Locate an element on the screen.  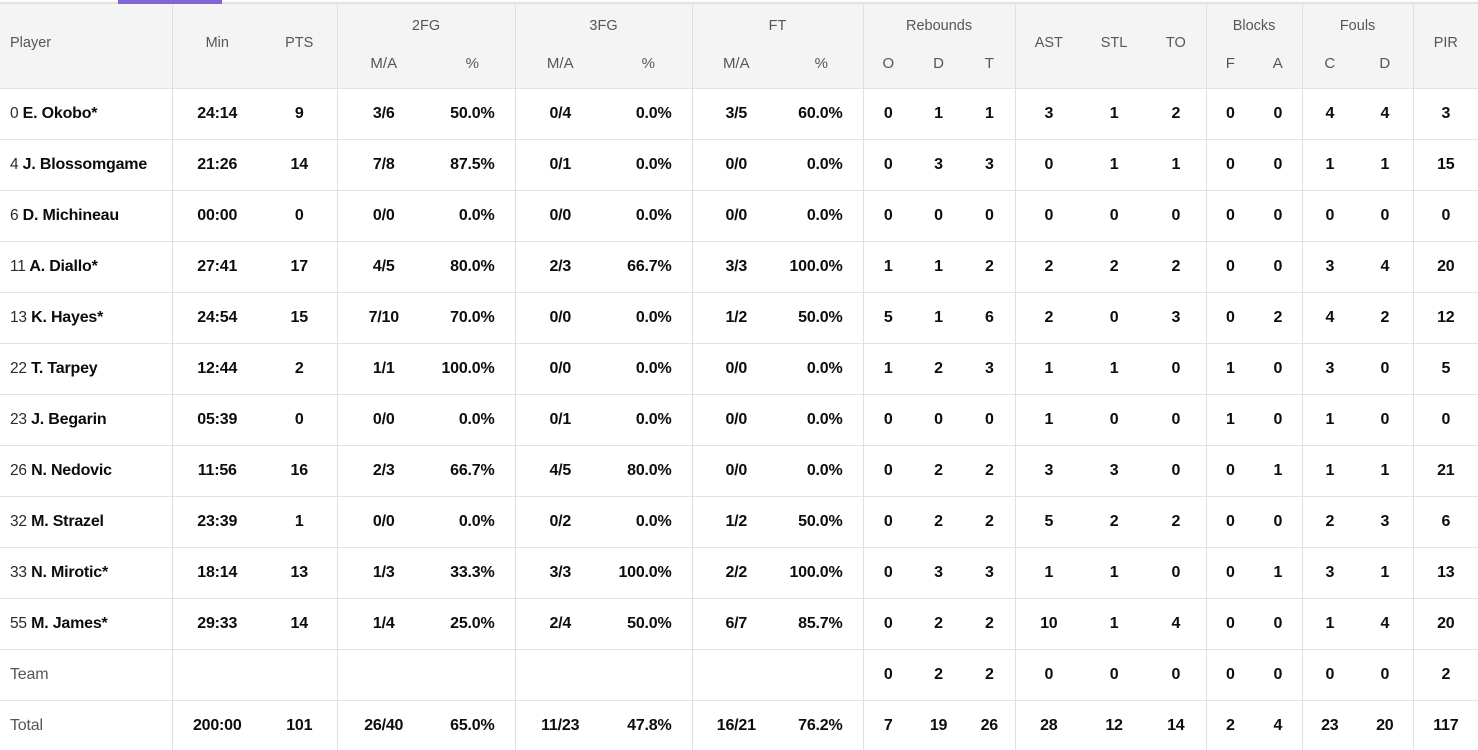
stat-reb-d: 0 is located at coordinates (939, 419).